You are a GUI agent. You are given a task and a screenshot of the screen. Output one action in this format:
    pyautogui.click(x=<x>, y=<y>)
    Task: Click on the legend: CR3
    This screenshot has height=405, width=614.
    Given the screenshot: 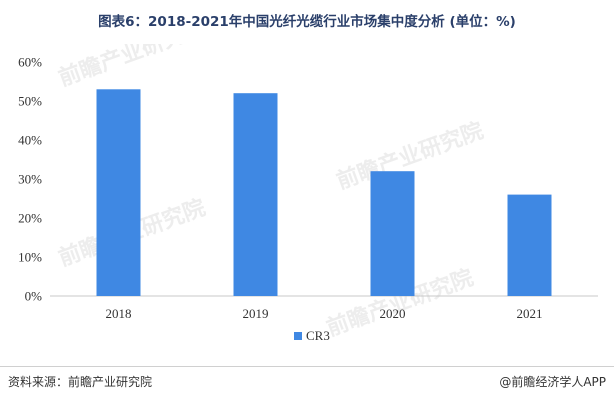 What is the action you would take?
    pyautogui.click(x=312, y=335)
    